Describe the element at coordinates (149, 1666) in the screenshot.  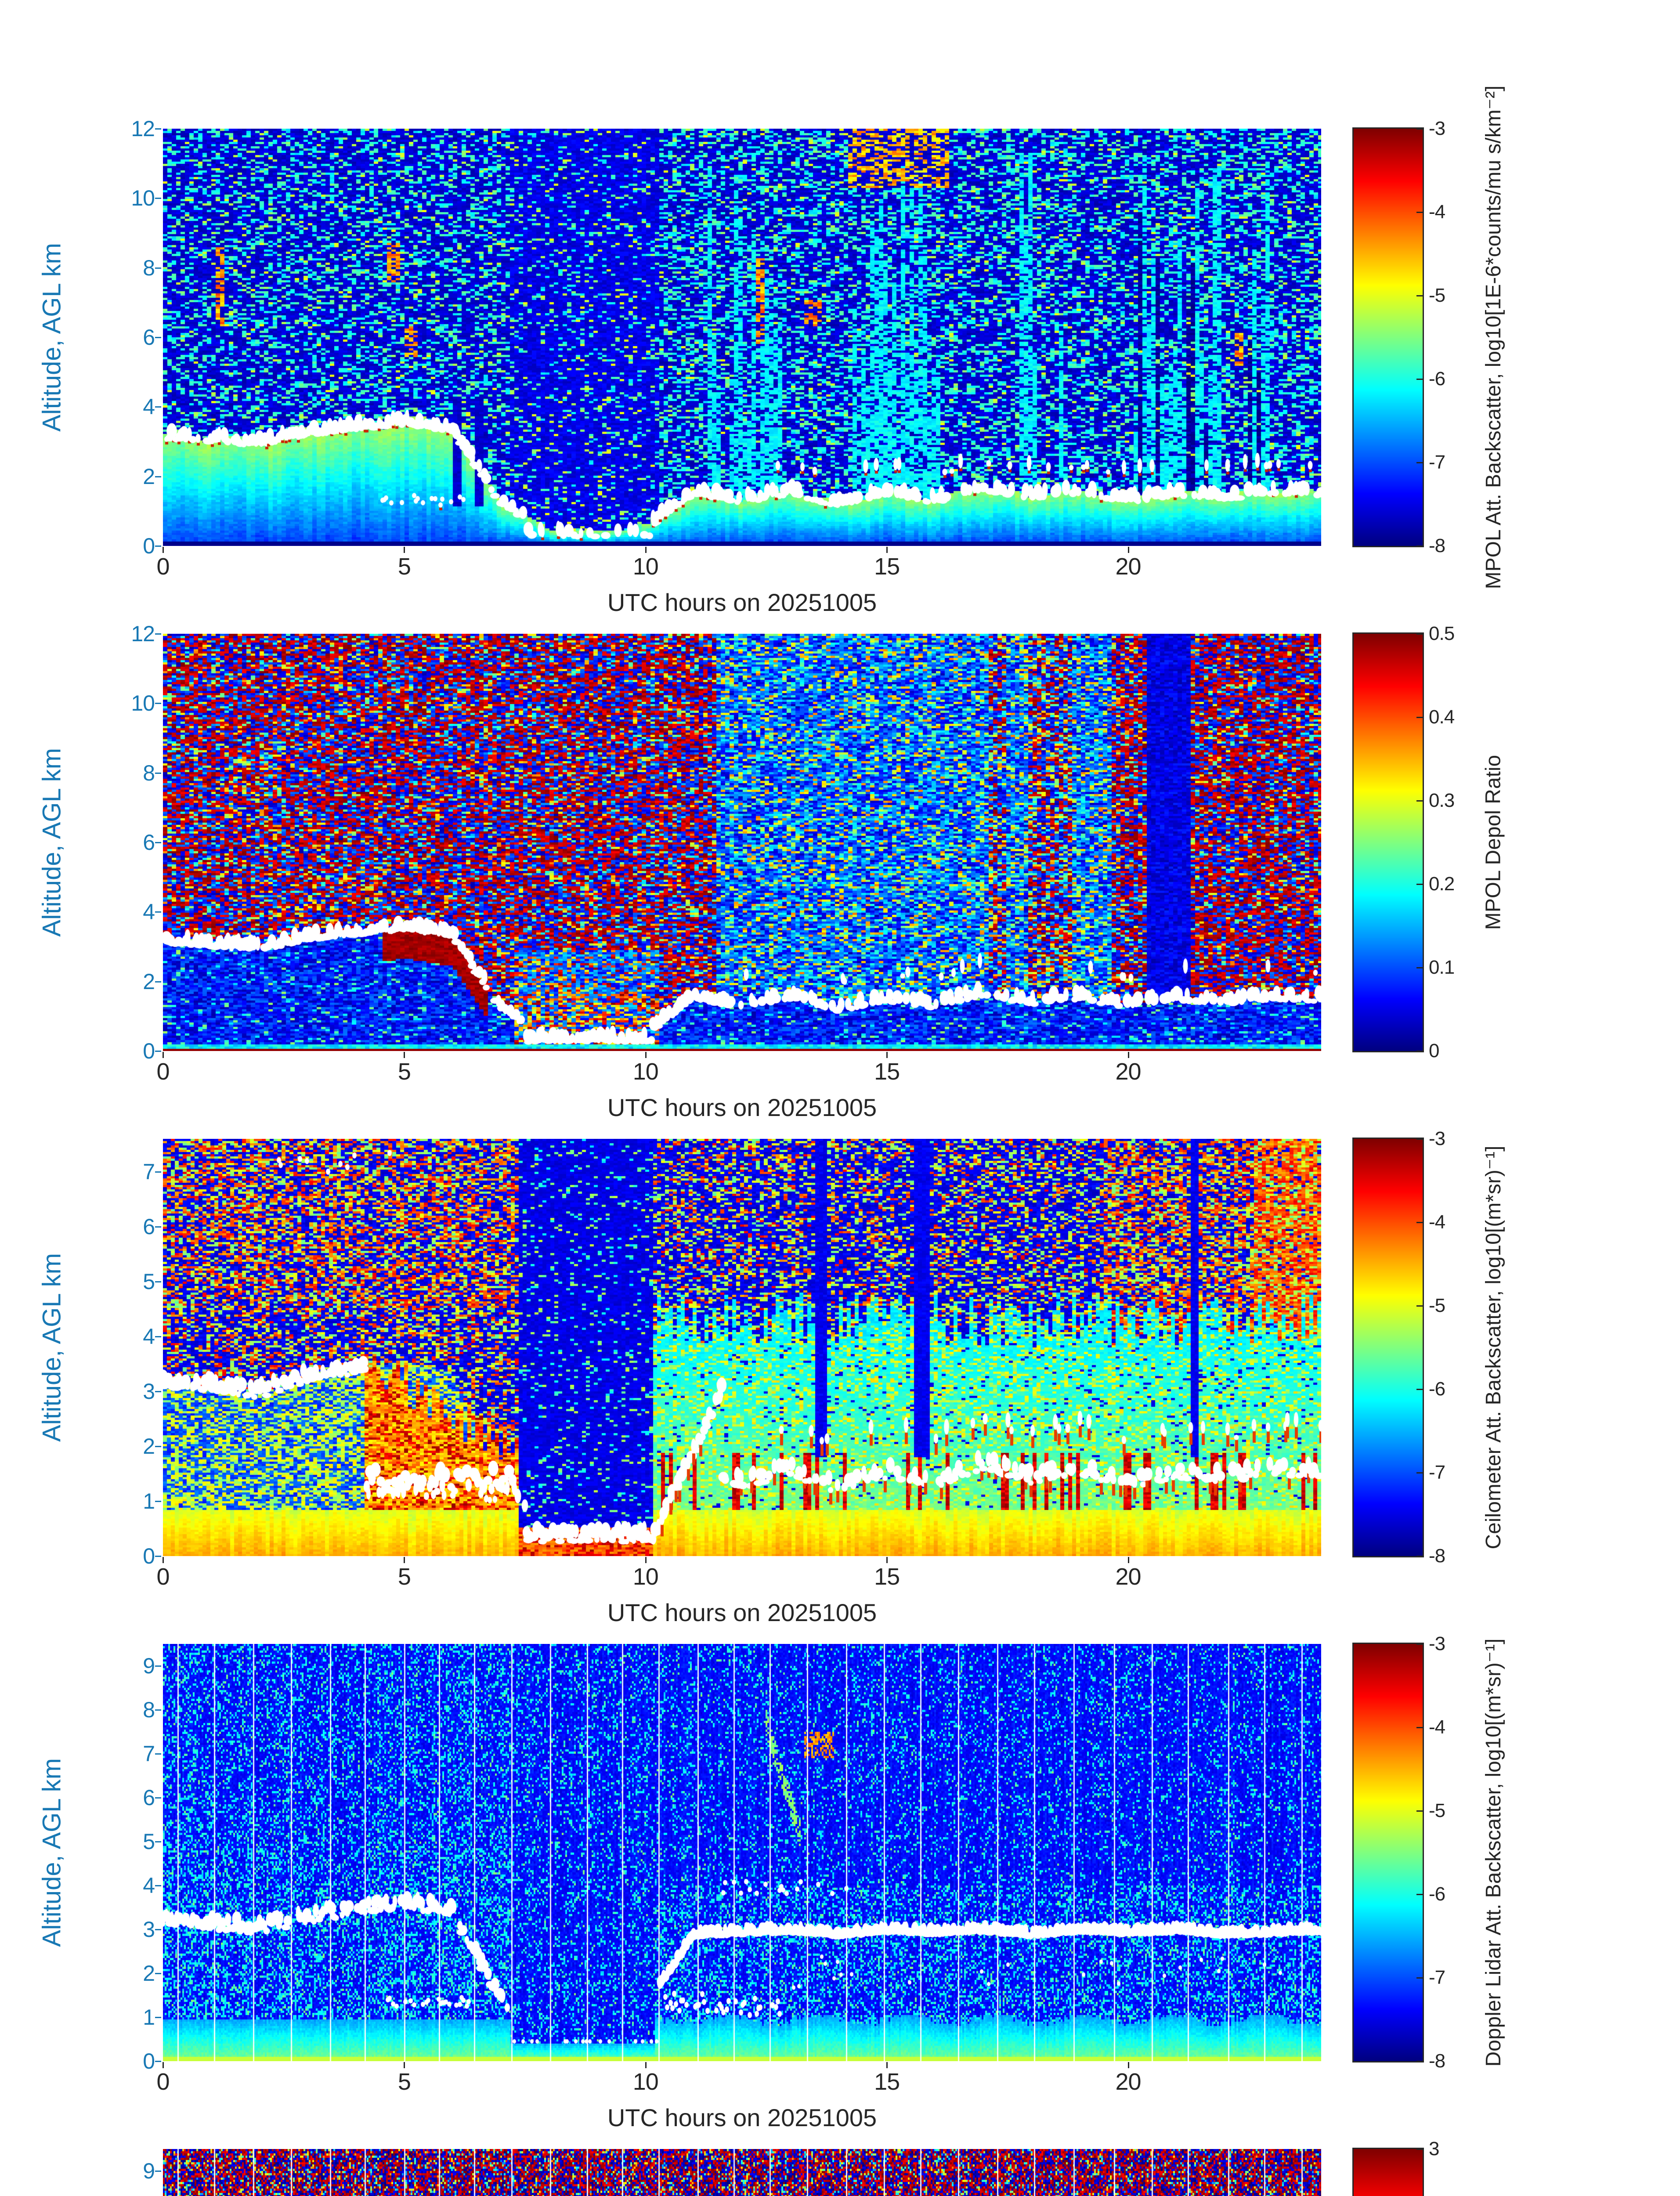
I see `y-tick-label: 9` at that location.